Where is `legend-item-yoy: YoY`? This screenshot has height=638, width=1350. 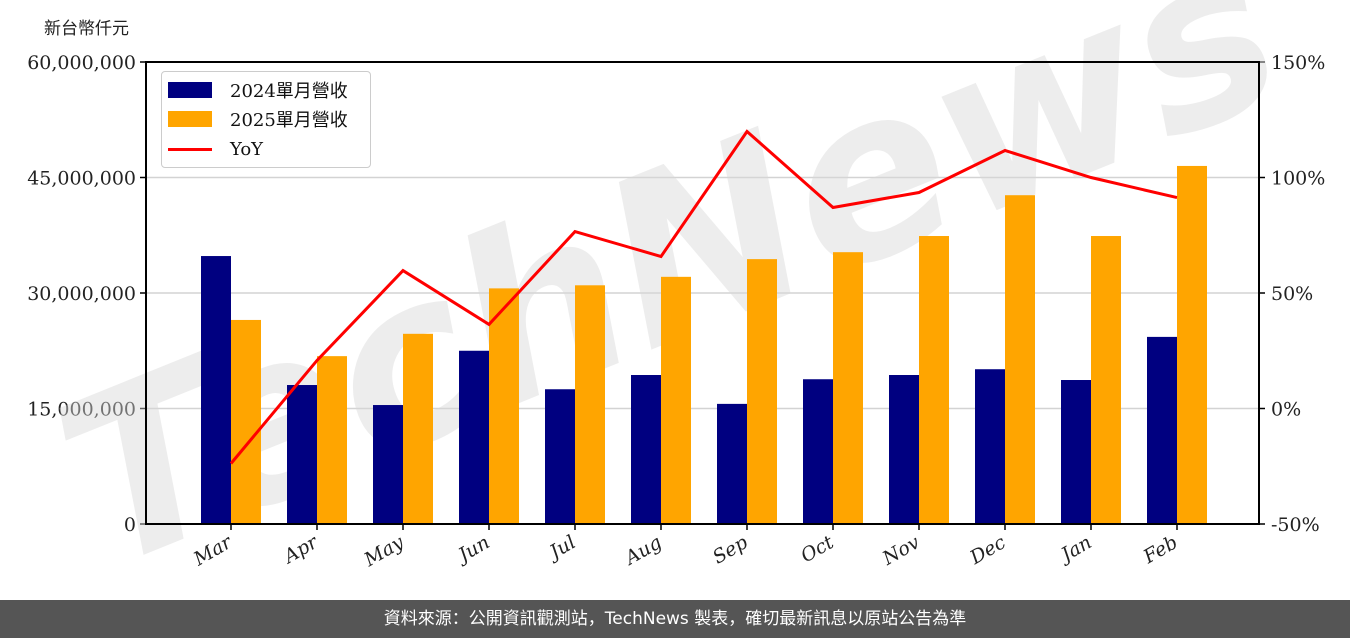
legend-item-yoy: YoY is located at coordinates (215, 149).